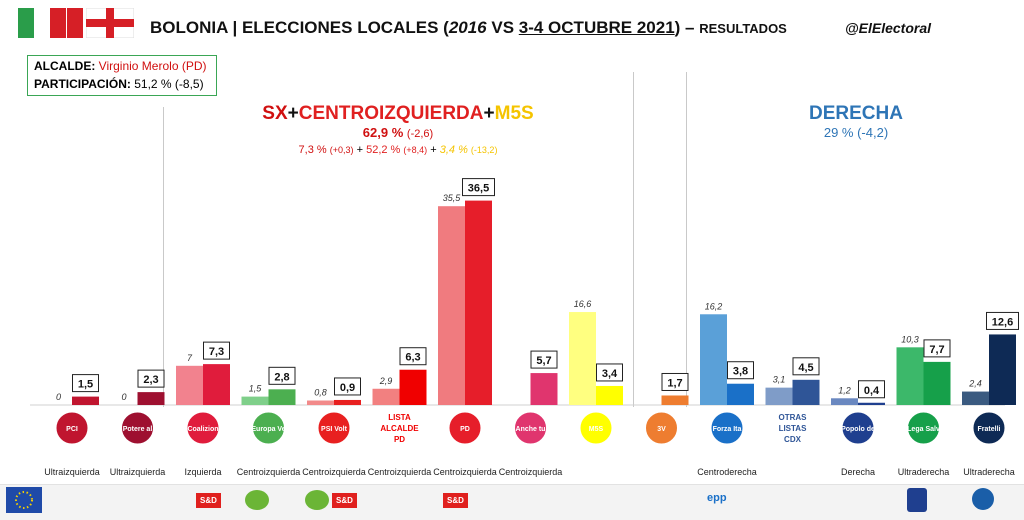 Image resolution: width=1024 pixels, height=520 pixels. What do you see at coordinates (150, 380) in the screenshot?
I see `label-2021-1: 2,3` at bounding box center [150, 380].